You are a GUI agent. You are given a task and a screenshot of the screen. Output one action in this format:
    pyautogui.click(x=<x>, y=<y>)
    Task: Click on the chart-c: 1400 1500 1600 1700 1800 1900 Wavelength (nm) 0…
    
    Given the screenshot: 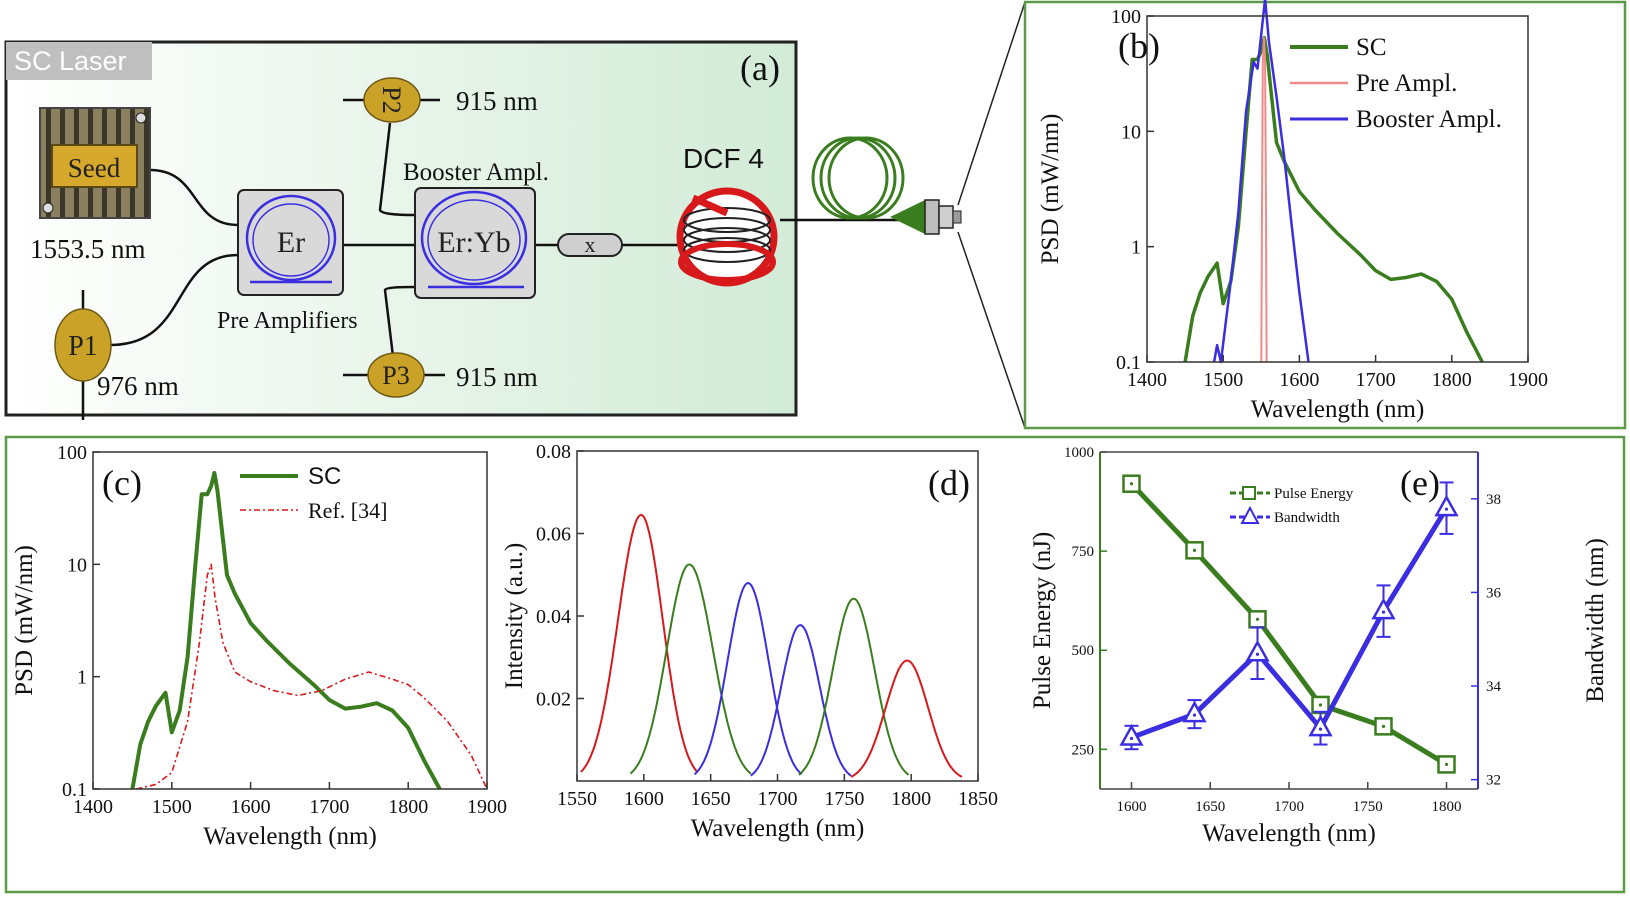 What is the action you would take?
    pyautogui.click(x=259, y=646)
    